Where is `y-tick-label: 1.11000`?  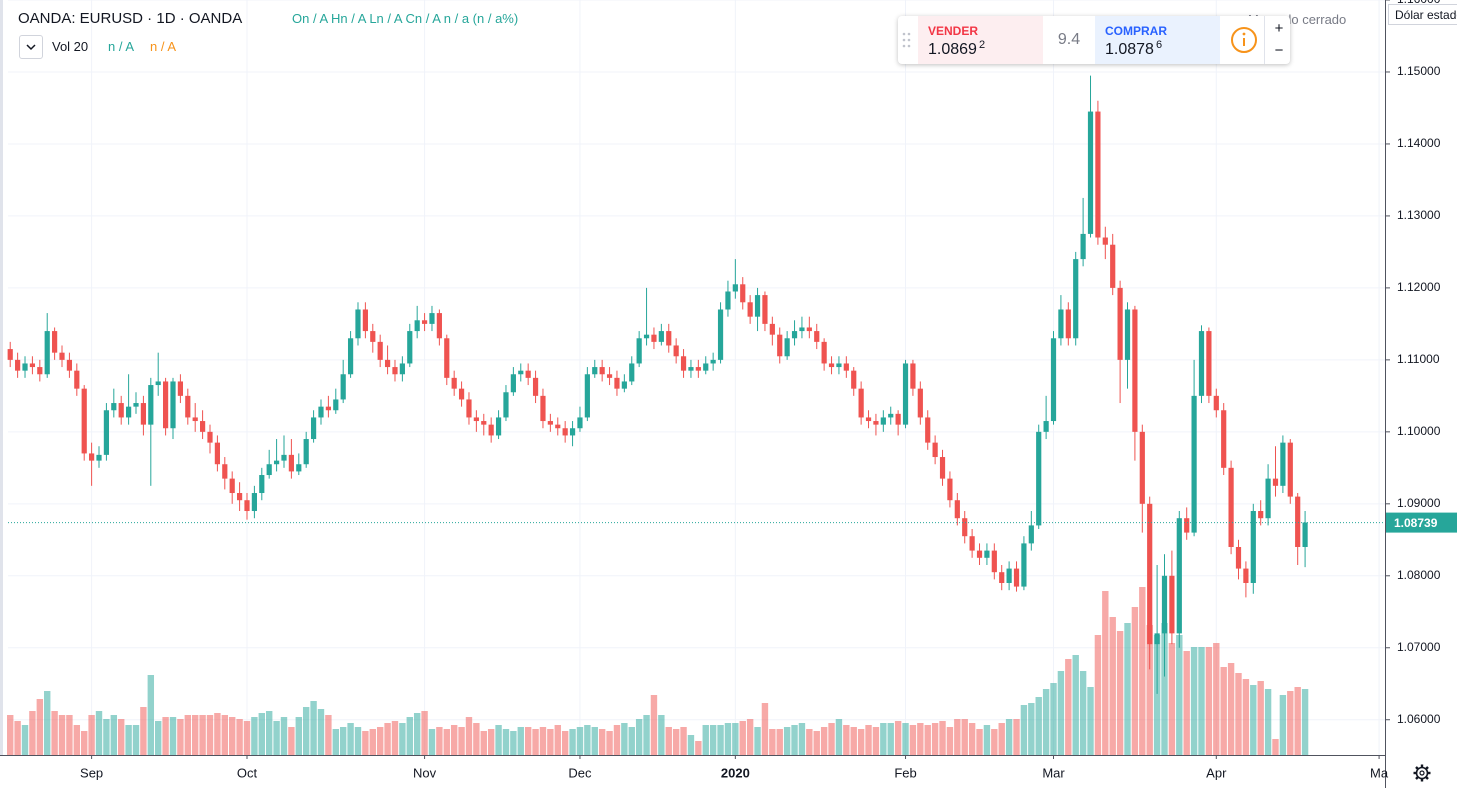 y-tick-label: 1.11000 is located at coordinates (1418, 359).